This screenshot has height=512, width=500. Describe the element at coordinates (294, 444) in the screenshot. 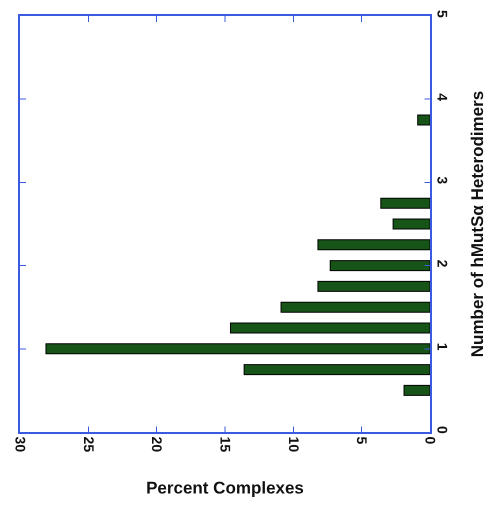

I see `x-tick-label: 10` at that location.